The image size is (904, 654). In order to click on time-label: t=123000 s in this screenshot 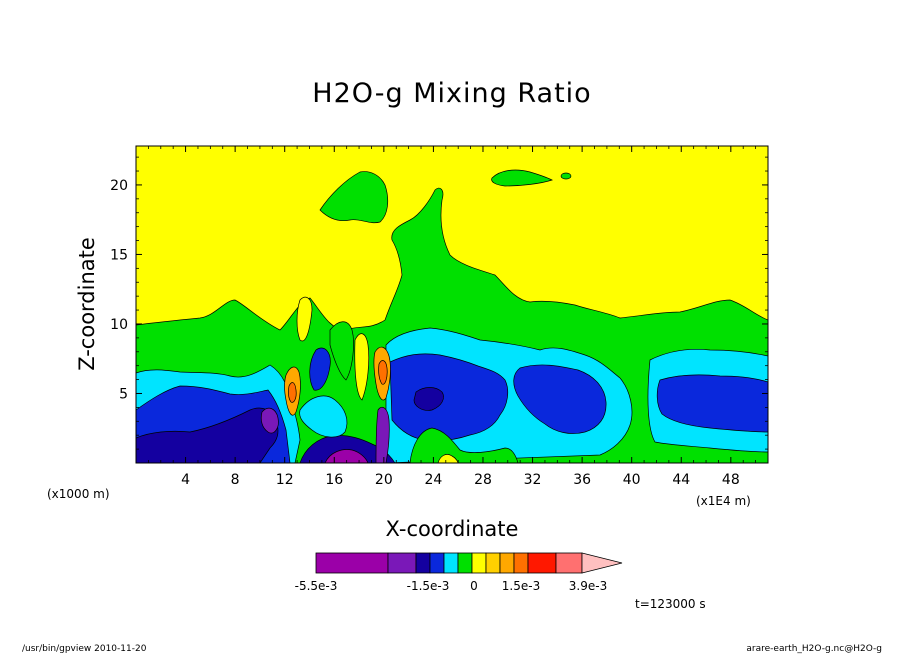, I will do `click(670, 604)`.